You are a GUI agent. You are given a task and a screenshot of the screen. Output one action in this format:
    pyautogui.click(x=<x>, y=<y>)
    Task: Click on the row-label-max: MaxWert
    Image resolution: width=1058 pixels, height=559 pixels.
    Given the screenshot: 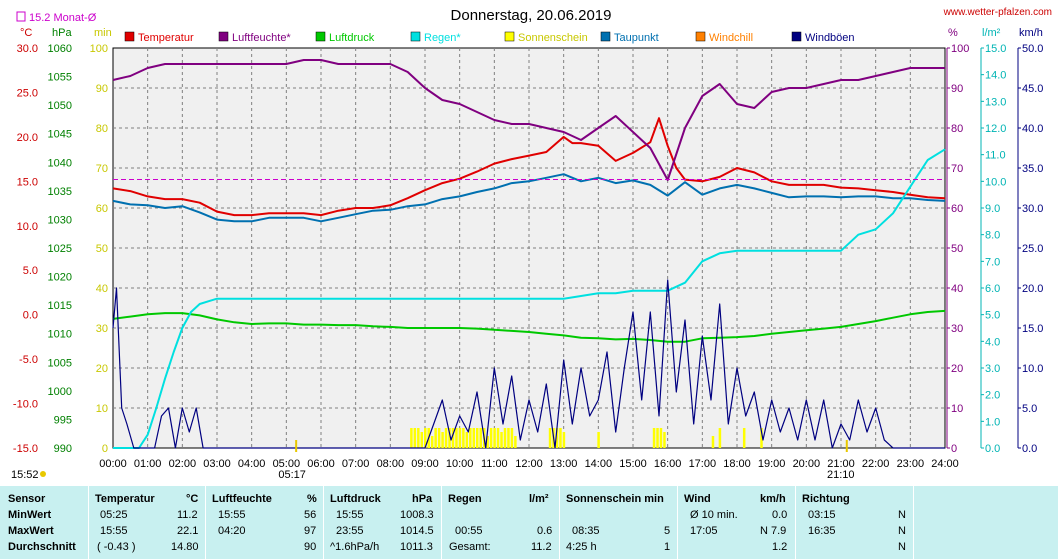 What is the action you would take?
    pyautogui.click(x=31, y=531)
    